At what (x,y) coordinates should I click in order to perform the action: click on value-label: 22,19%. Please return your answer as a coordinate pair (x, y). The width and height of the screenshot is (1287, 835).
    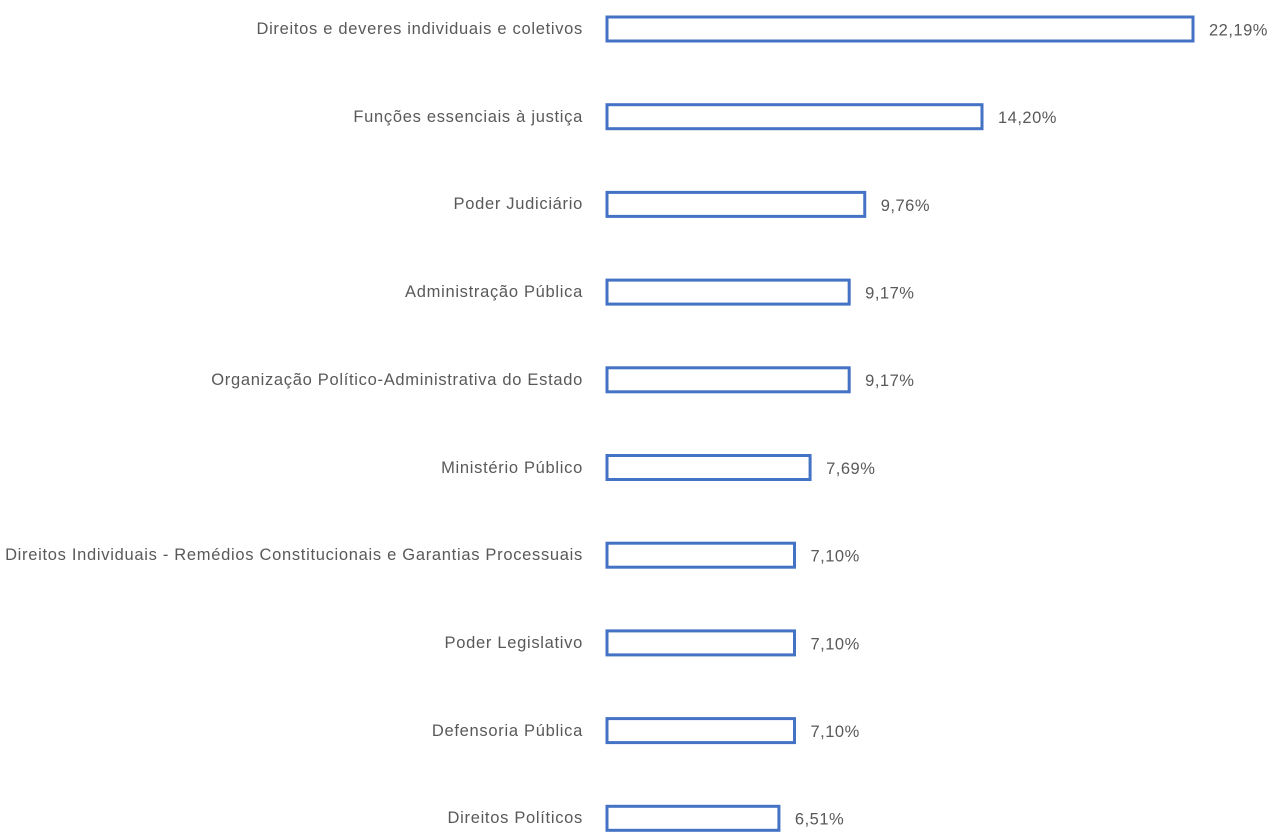
    Looking at the image, I should click on (1238, 30).